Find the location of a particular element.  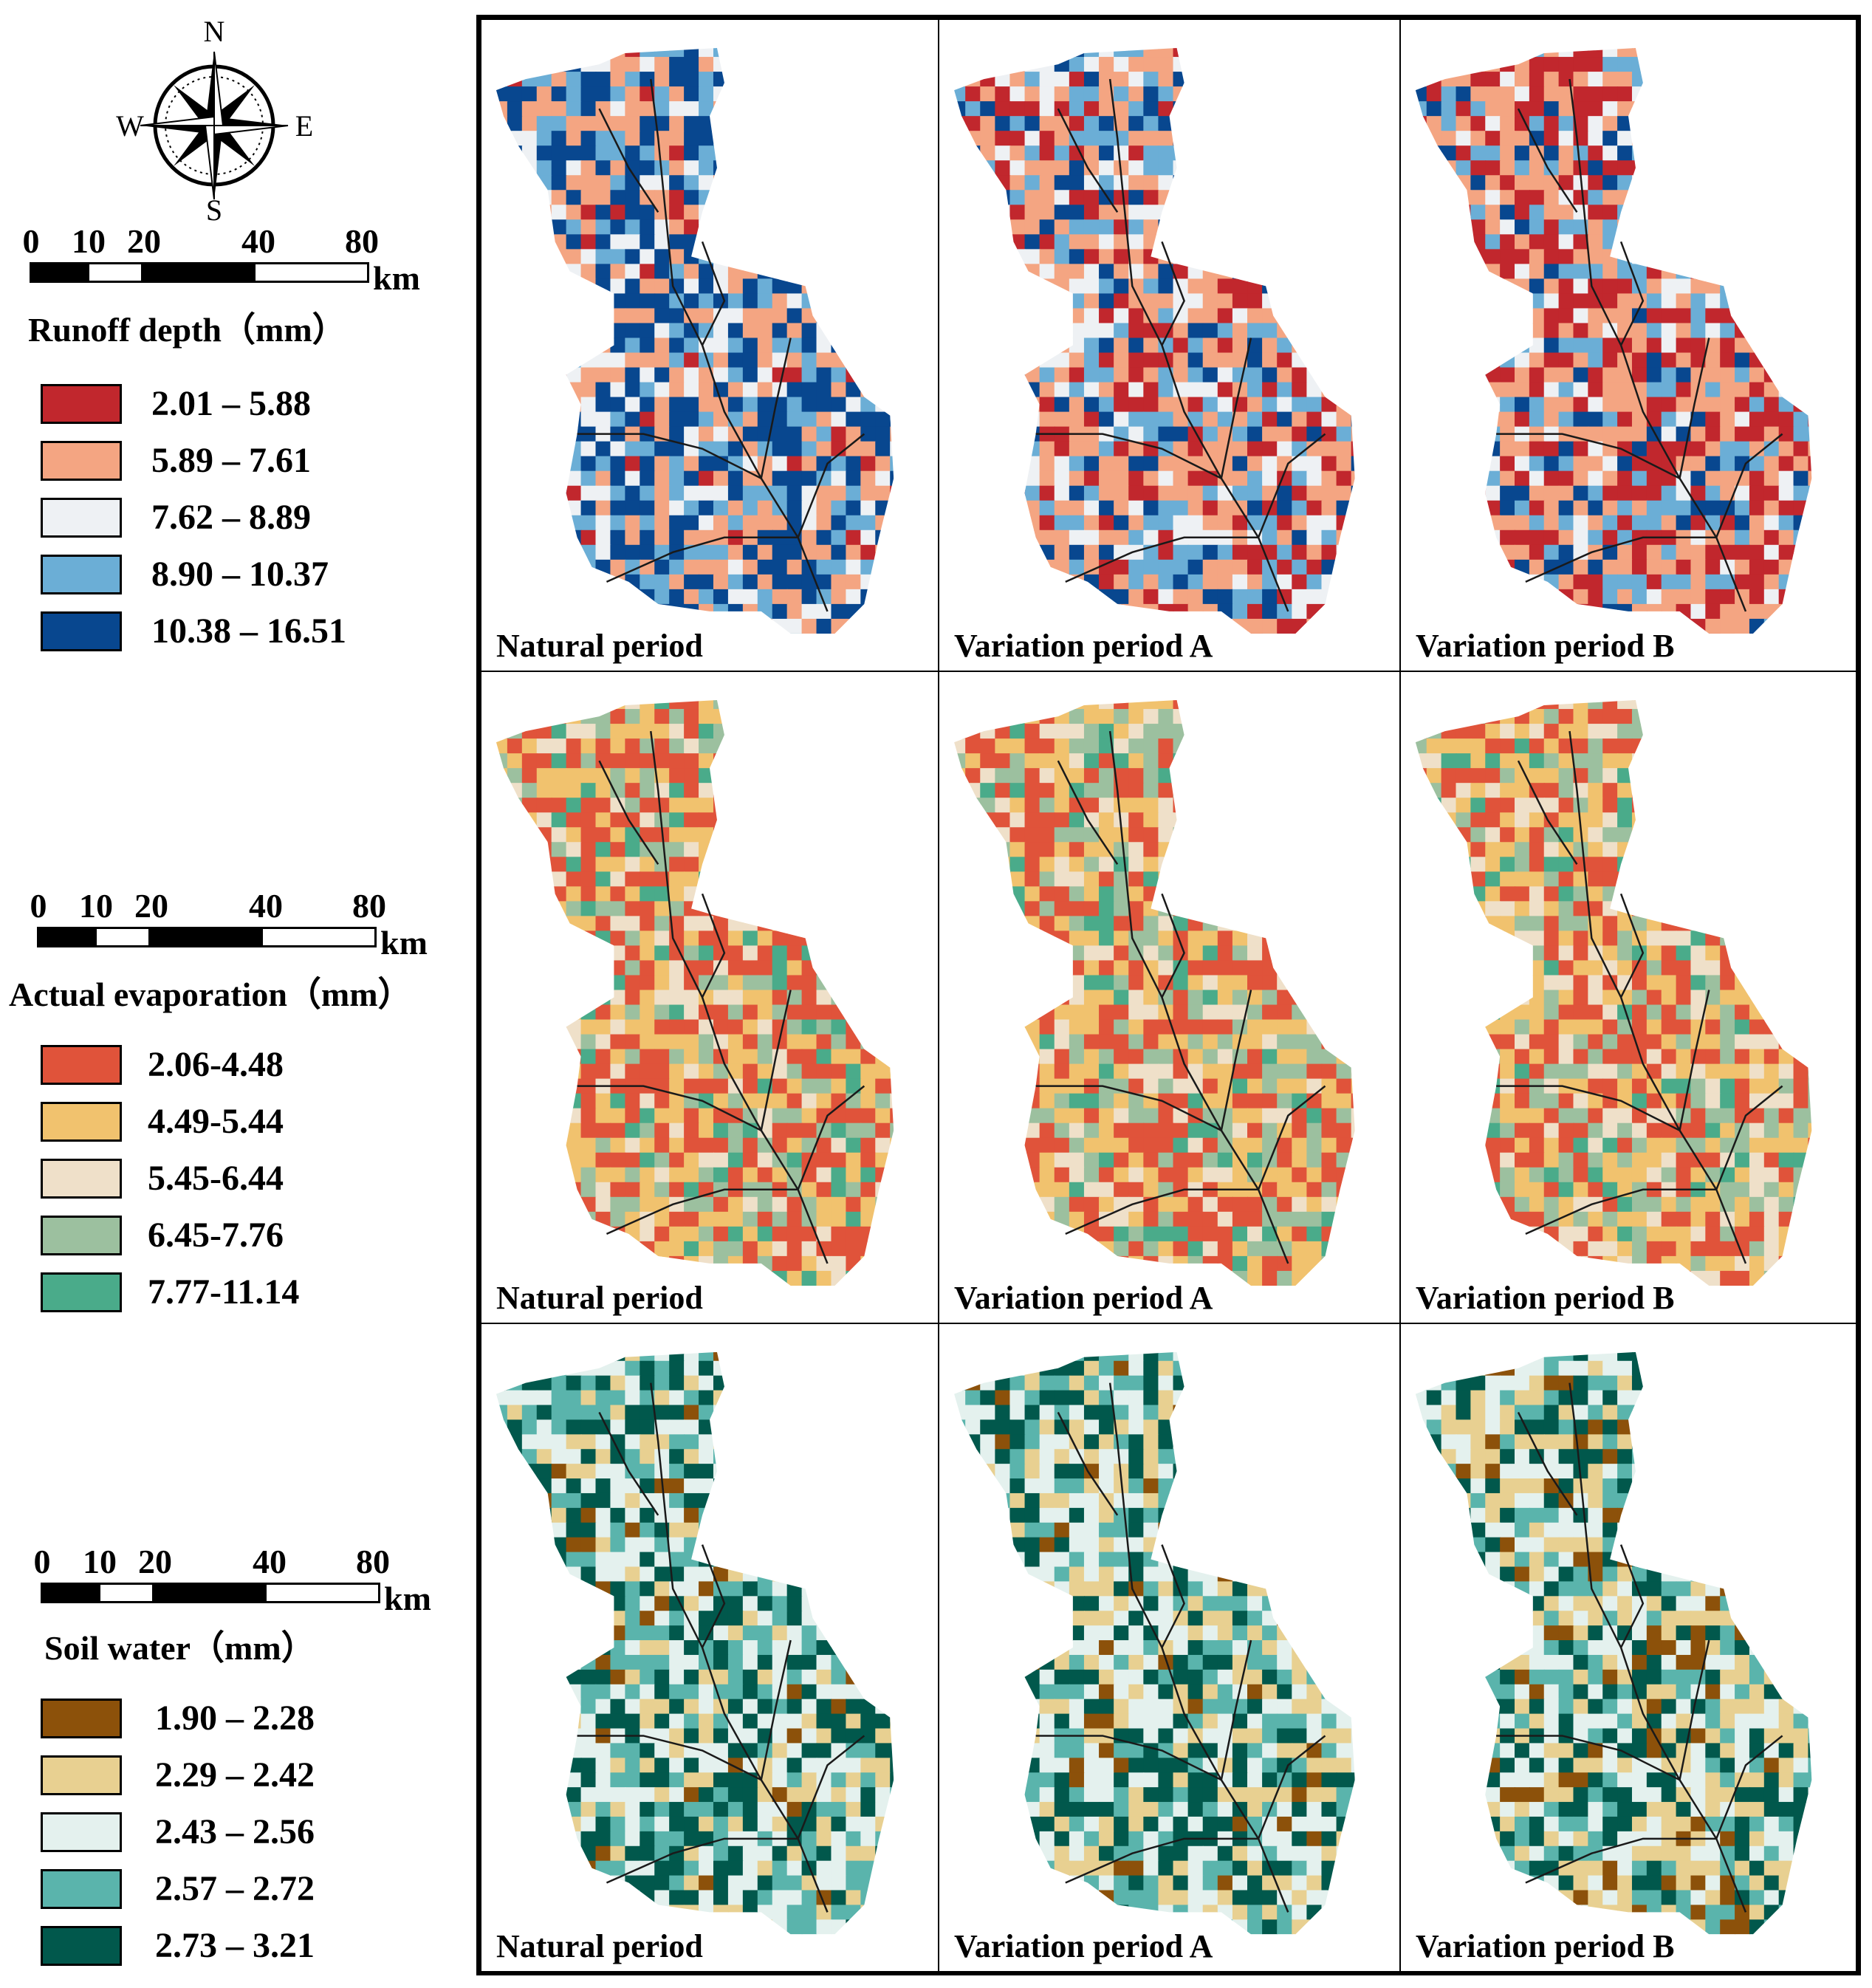

map-panel-soil-a: Variation period A is located at coordinates (1170, 1648).